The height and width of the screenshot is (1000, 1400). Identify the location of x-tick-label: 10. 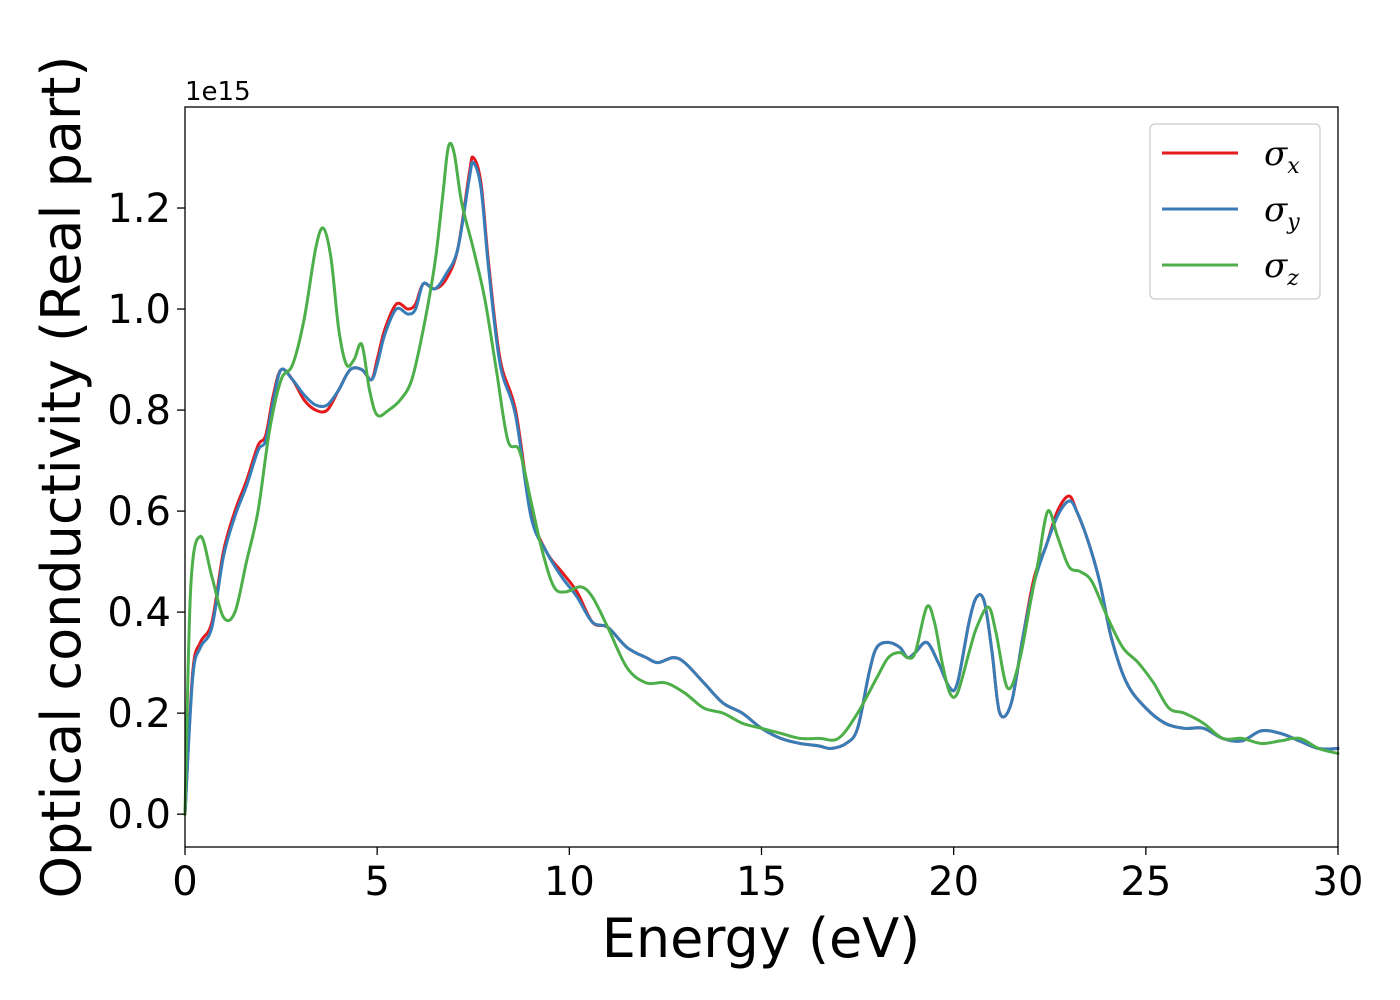
(569, 882).